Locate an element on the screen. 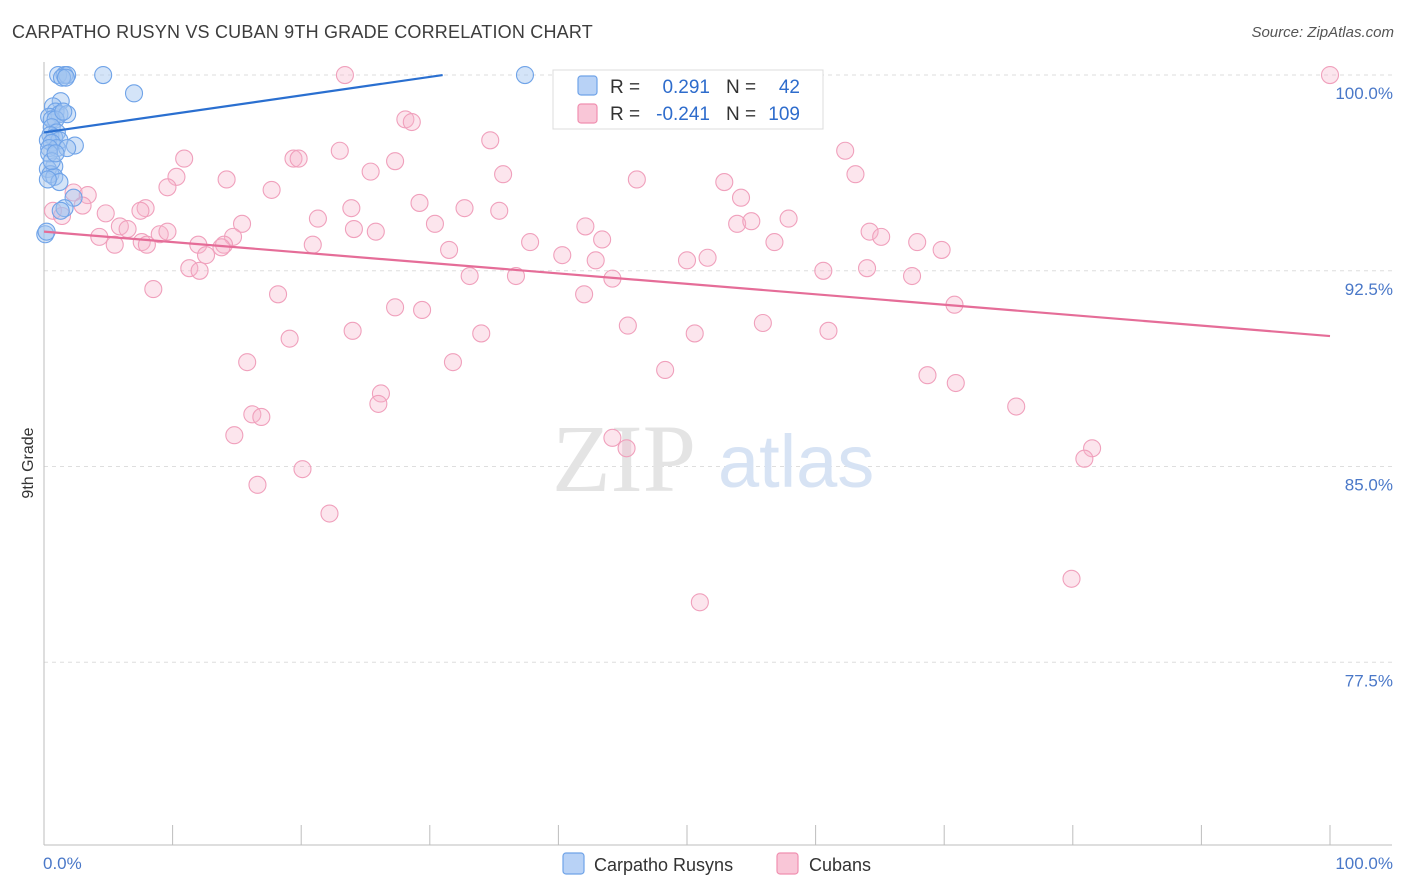 The image size is (1406, 892). series-legend-label-cubans: Cubans is located at coordinates (840, 865).